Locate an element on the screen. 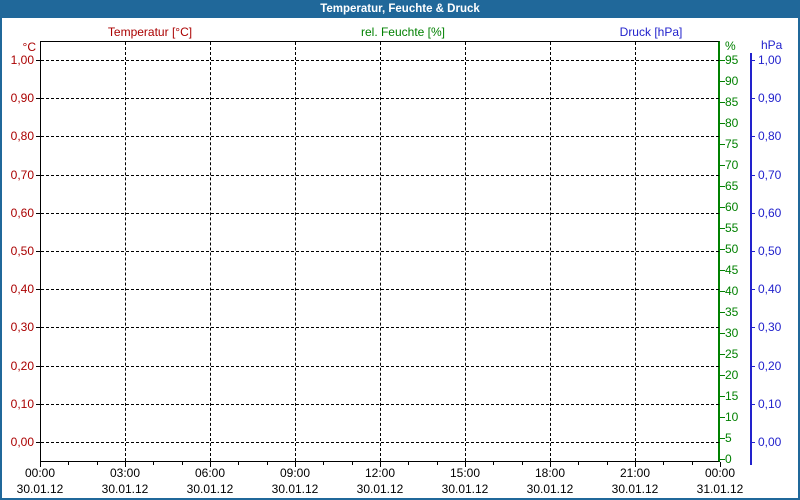  temperature-tick-label: 0,70 is located at coordinates (22, 174).